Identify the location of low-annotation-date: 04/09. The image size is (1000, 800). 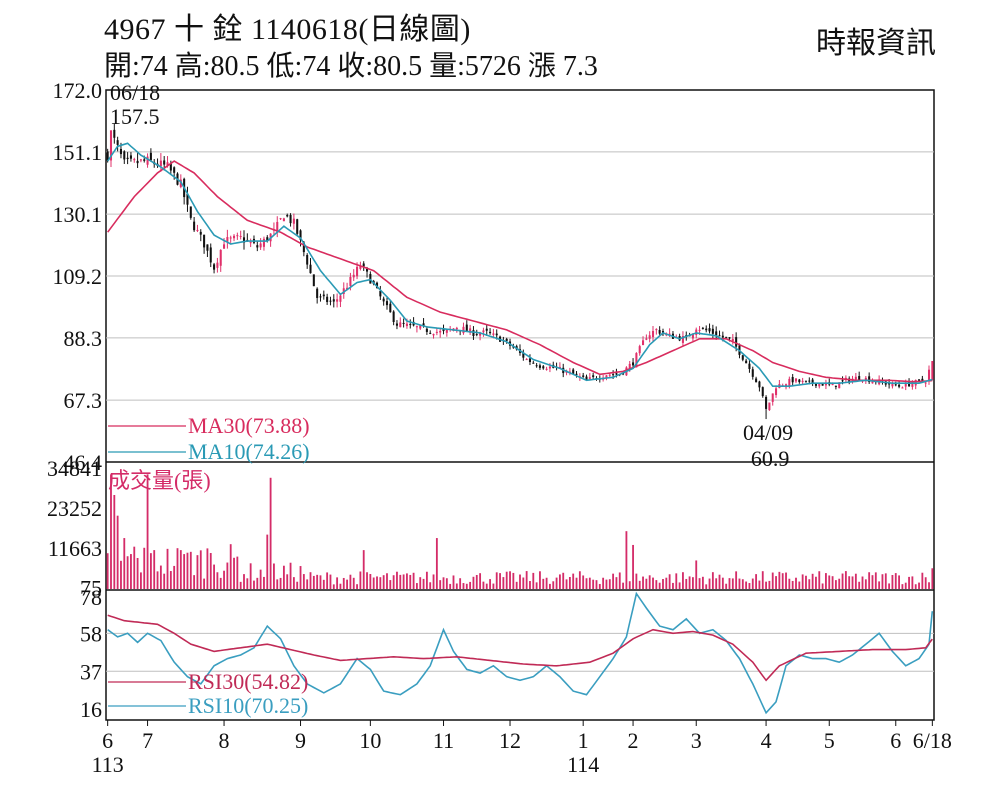
(768, 432).